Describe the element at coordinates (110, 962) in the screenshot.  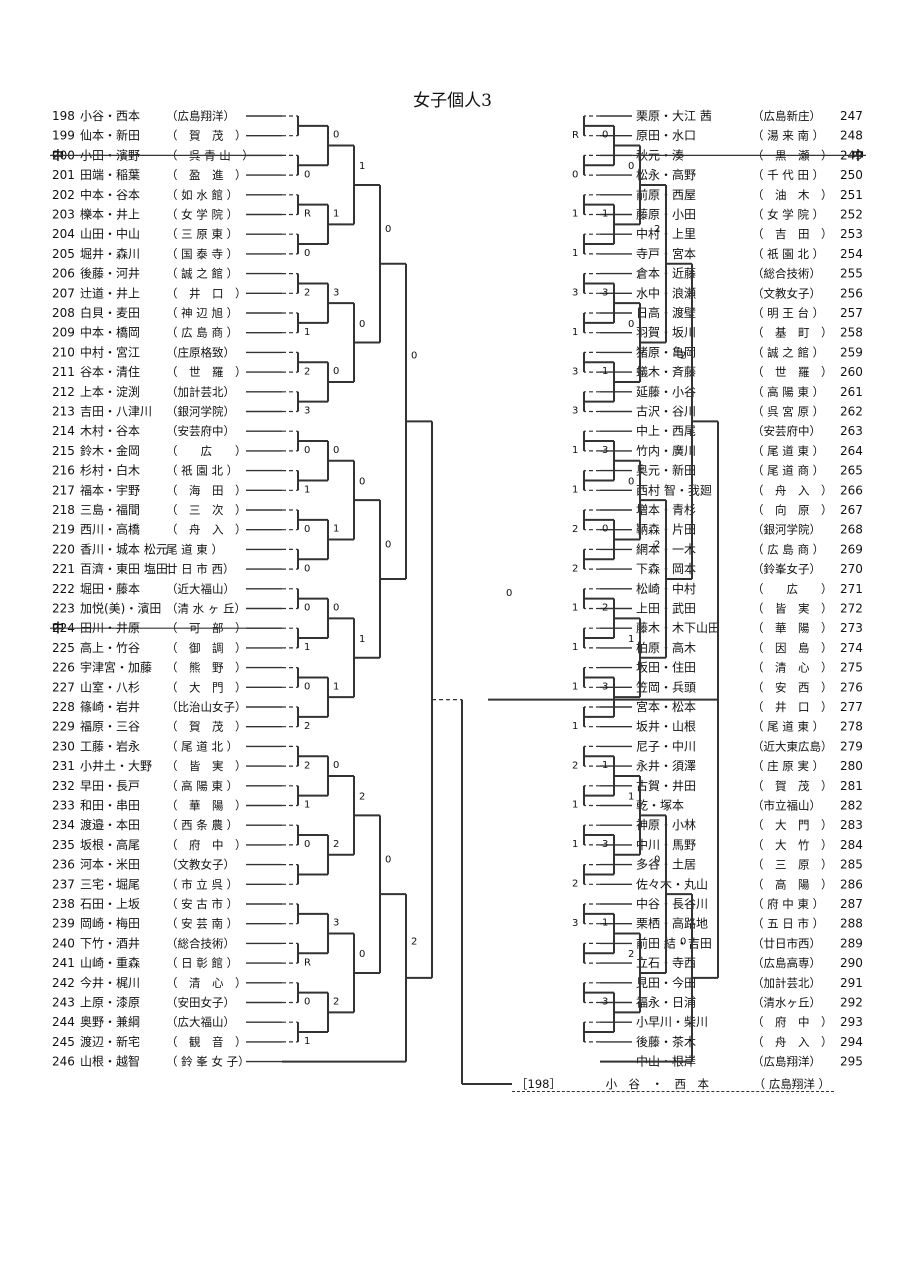
I see `left-entry-names: 山崎・重森` at that location.